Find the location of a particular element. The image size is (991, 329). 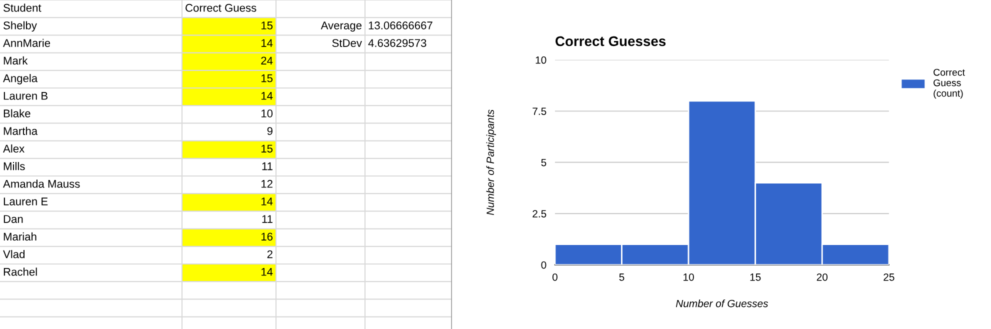

data-label: 10 is located at coordinates (267, 114).